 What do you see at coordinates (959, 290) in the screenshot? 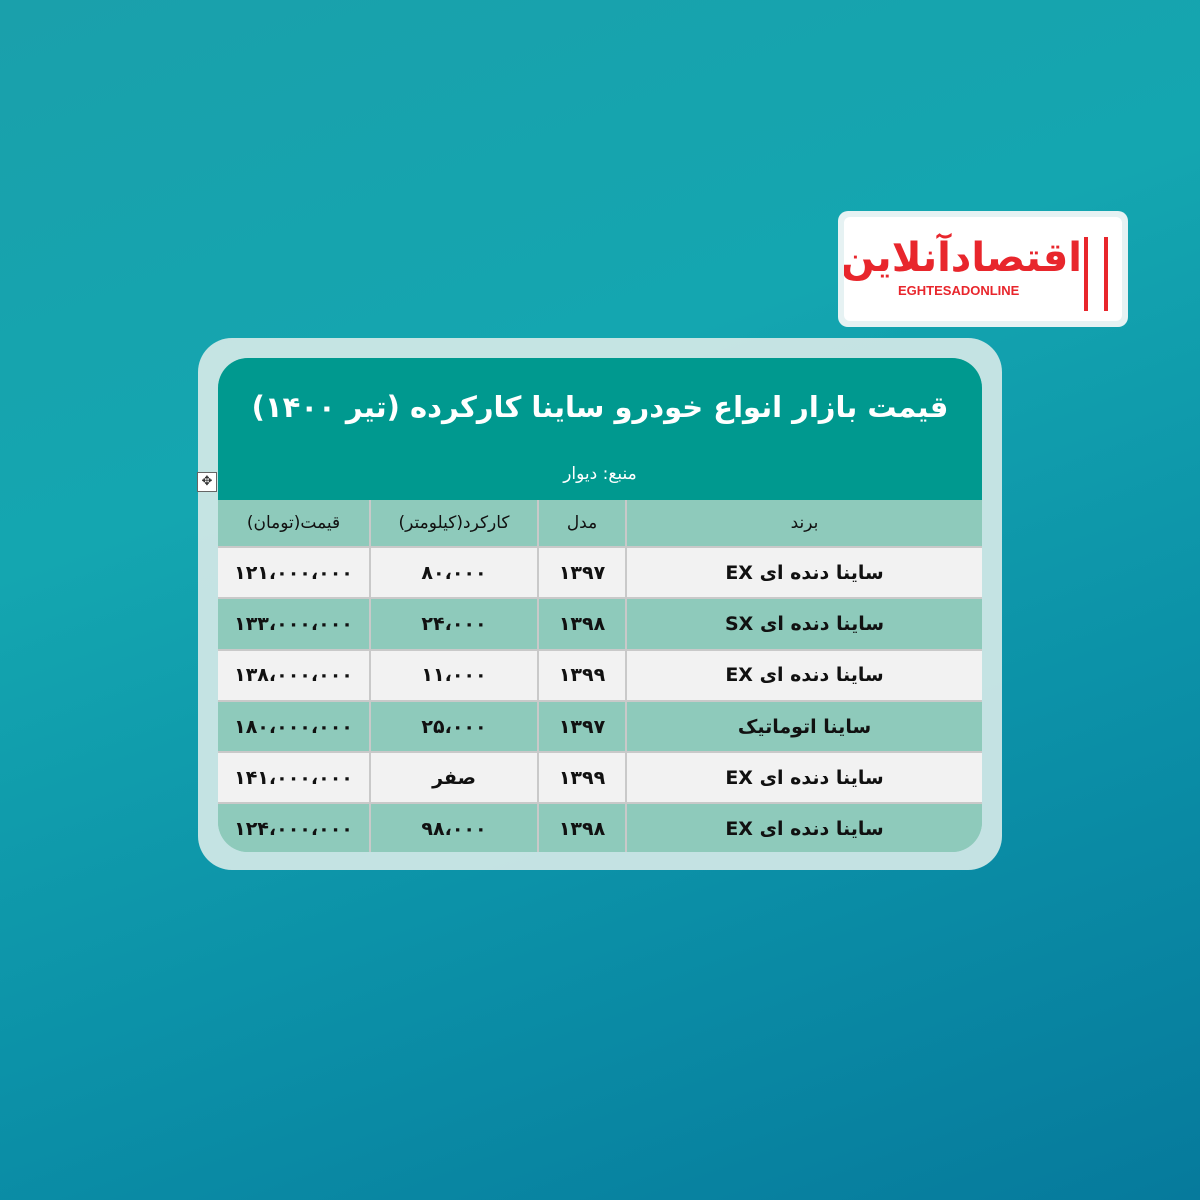
I see `logo-text-en: EGHTESADONLINE` at bounding box center [959, 290].